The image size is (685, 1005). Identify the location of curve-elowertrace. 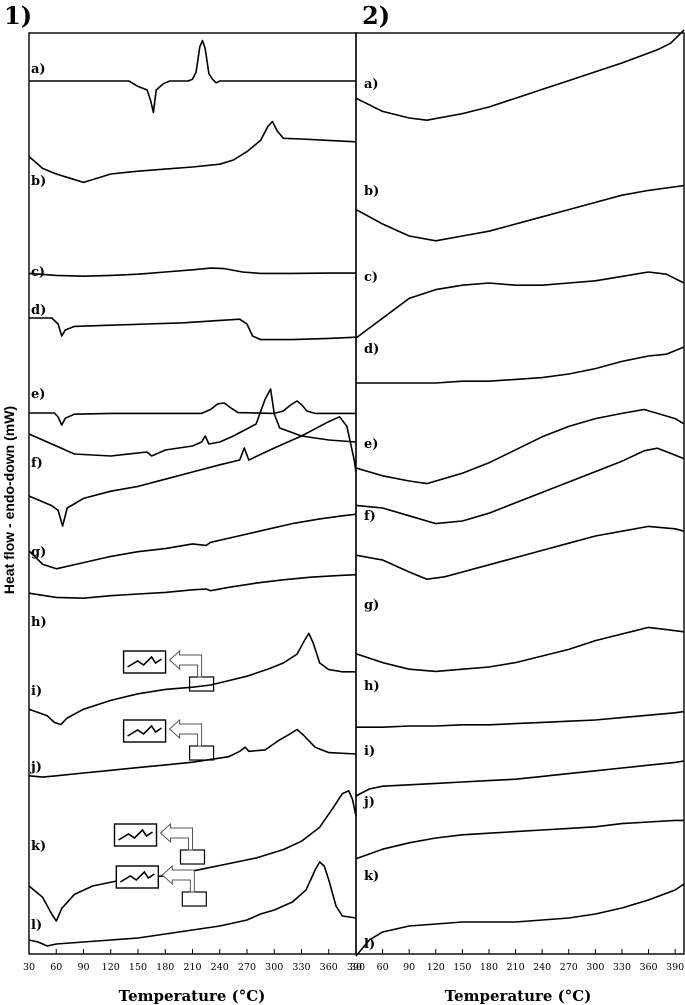
(192, 413).